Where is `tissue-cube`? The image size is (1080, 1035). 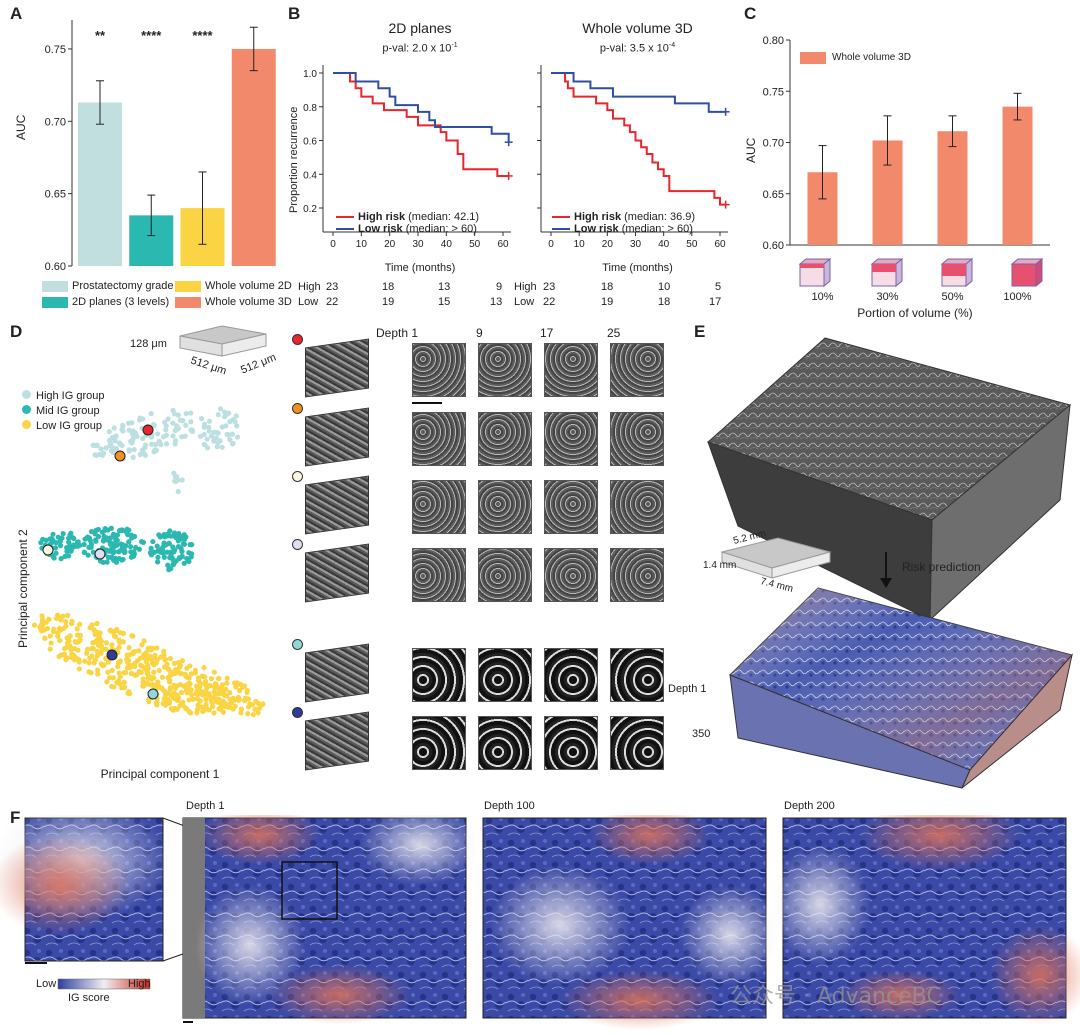
tissue-cube is located at coordinates (337, 368).